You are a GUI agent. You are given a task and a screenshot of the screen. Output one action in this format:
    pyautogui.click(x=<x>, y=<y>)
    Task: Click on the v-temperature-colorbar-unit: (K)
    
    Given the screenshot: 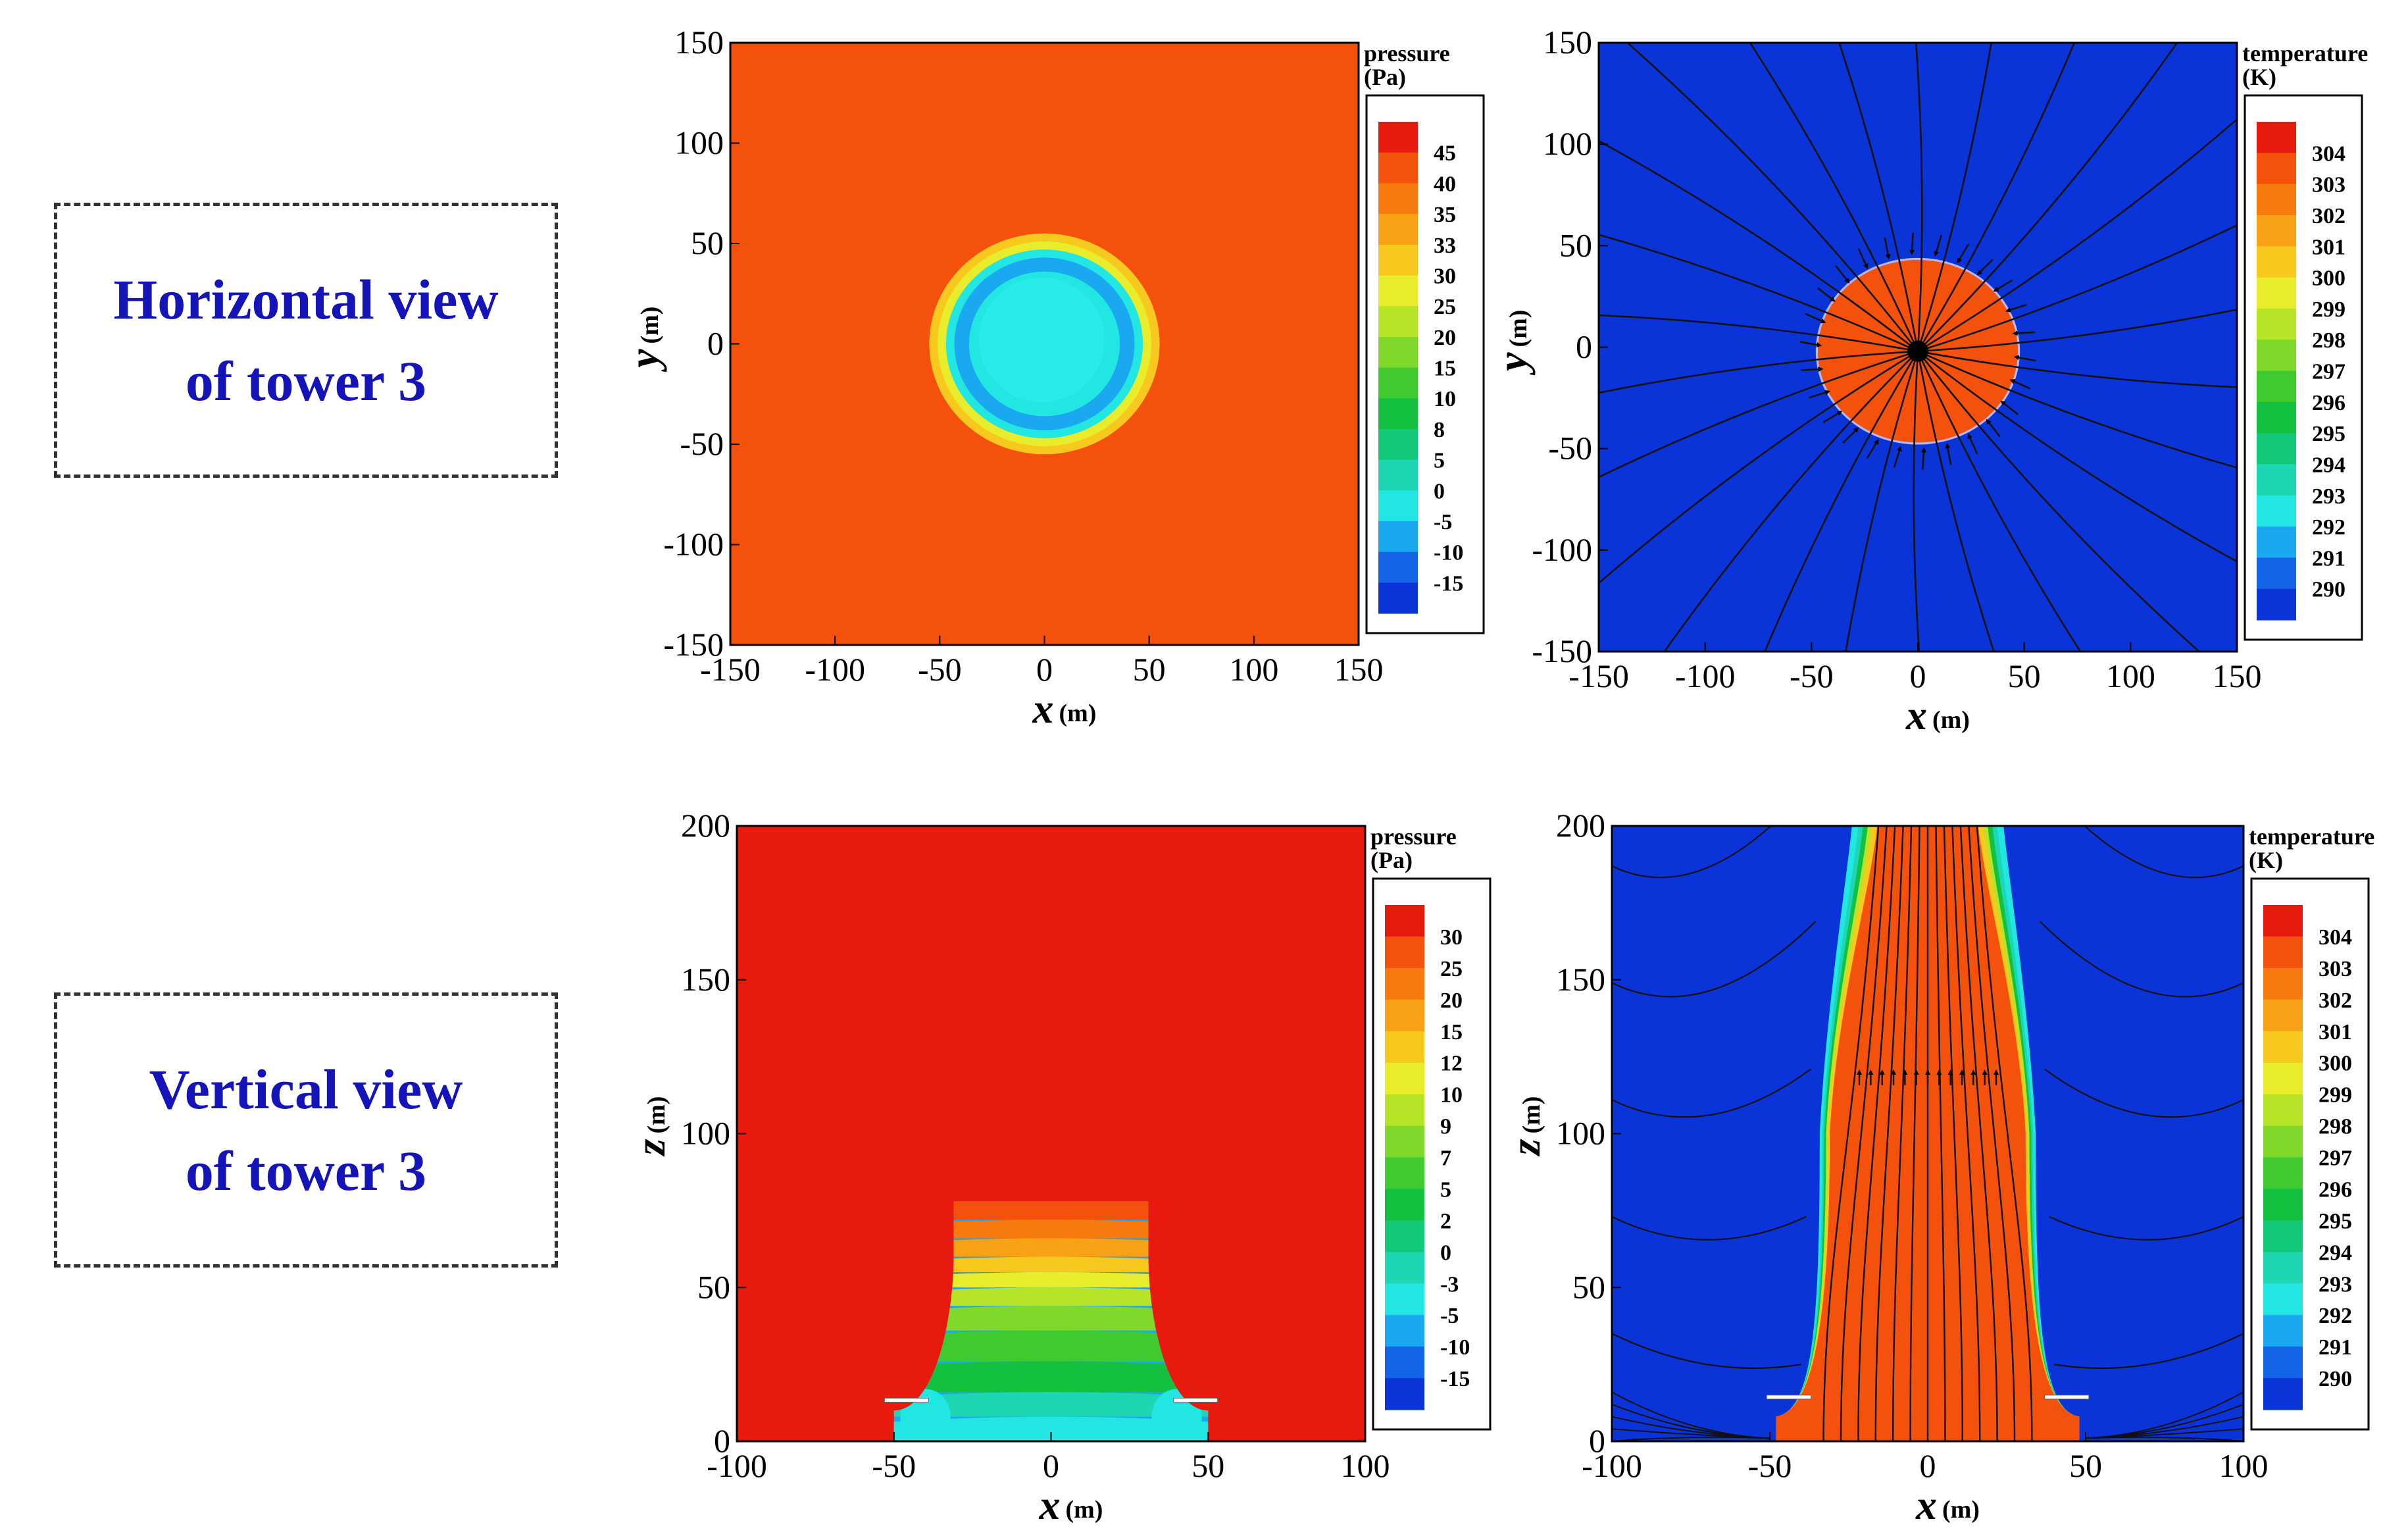 What is the action you would take?
    pyautogui.click(x=2266, y=860)
    